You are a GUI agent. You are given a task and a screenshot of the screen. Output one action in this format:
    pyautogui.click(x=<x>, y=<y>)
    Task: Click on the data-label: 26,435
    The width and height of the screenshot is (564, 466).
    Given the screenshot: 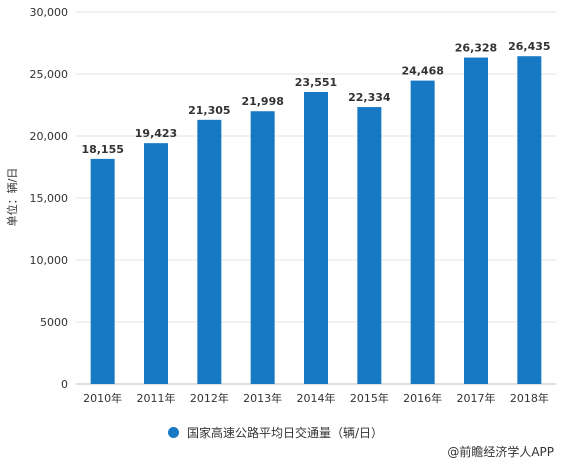 What is the action you would take?
    pyautogui.click(x=529, y=46)
    